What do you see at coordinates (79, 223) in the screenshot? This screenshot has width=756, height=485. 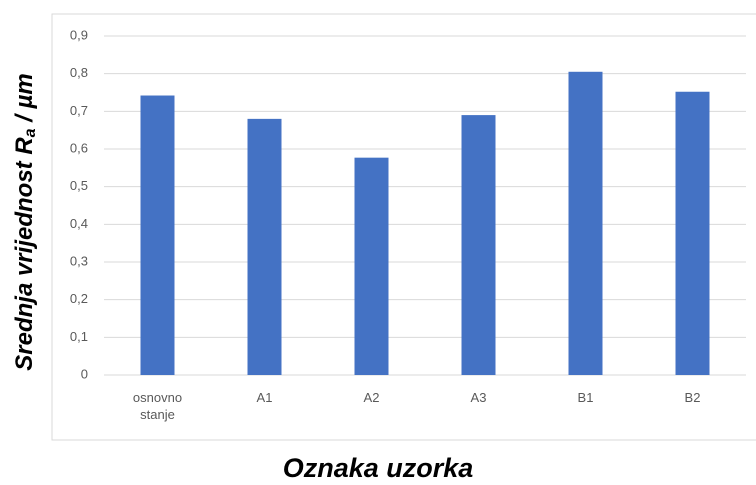 I see `y-tick-label: 0,4` at bounding box center [79, 223].